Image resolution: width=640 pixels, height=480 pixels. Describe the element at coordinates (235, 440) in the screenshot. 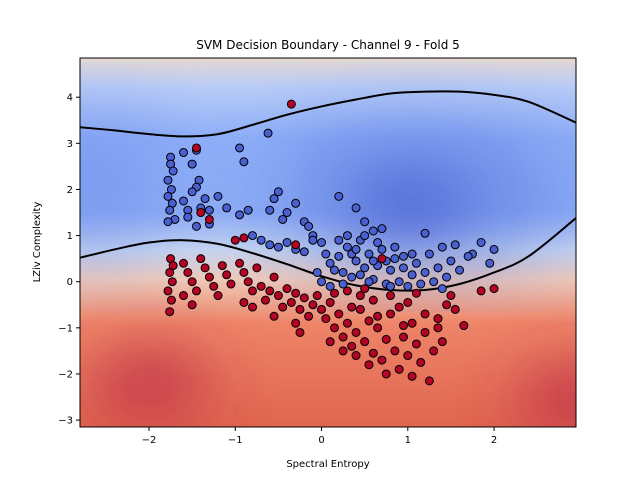

I see `x-tick-label: −1` at that location.